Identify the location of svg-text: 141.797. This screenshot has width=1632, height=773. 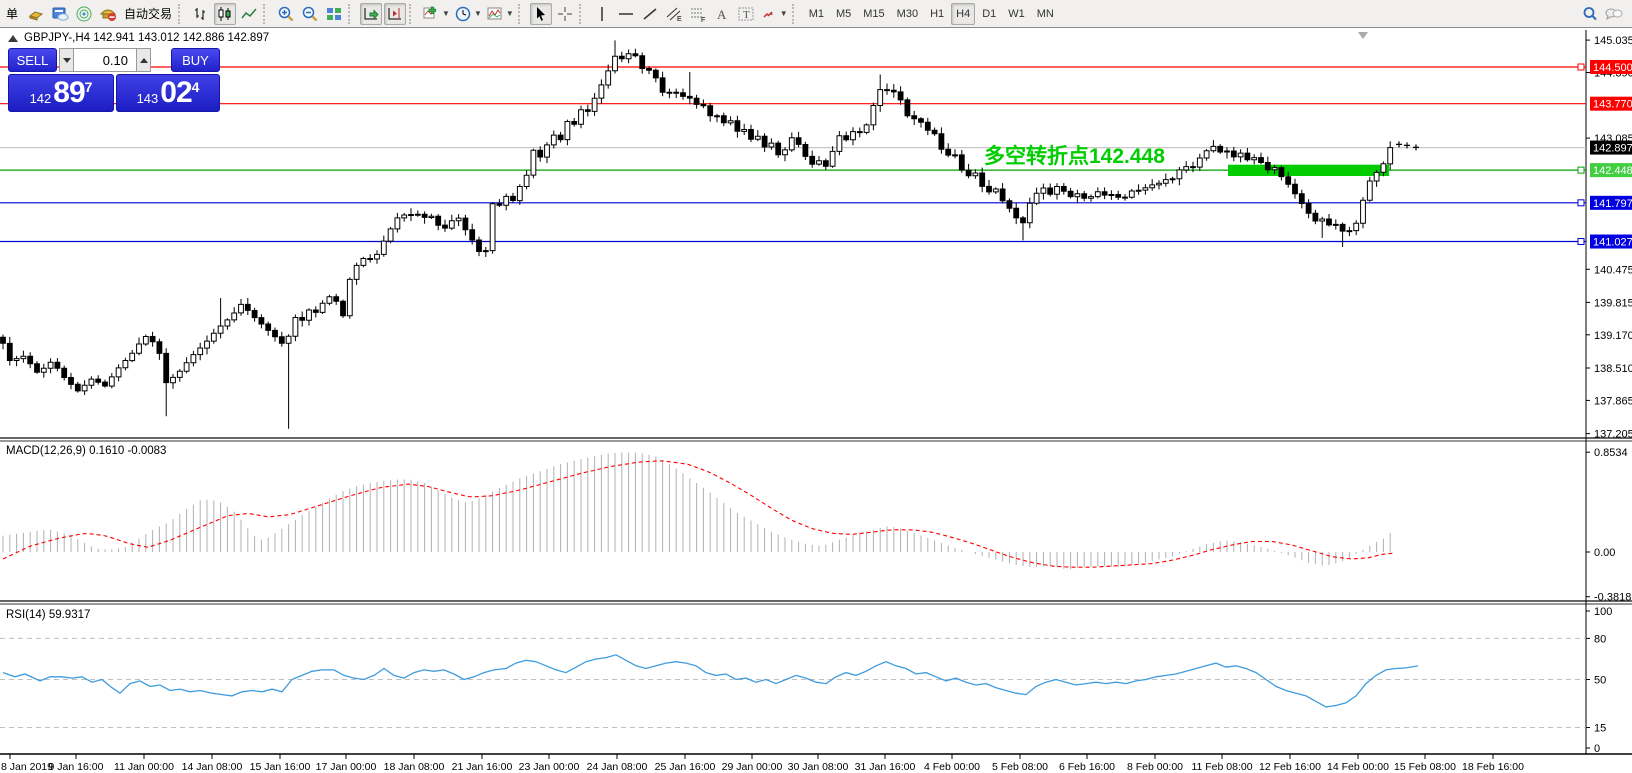
(1612, 204).